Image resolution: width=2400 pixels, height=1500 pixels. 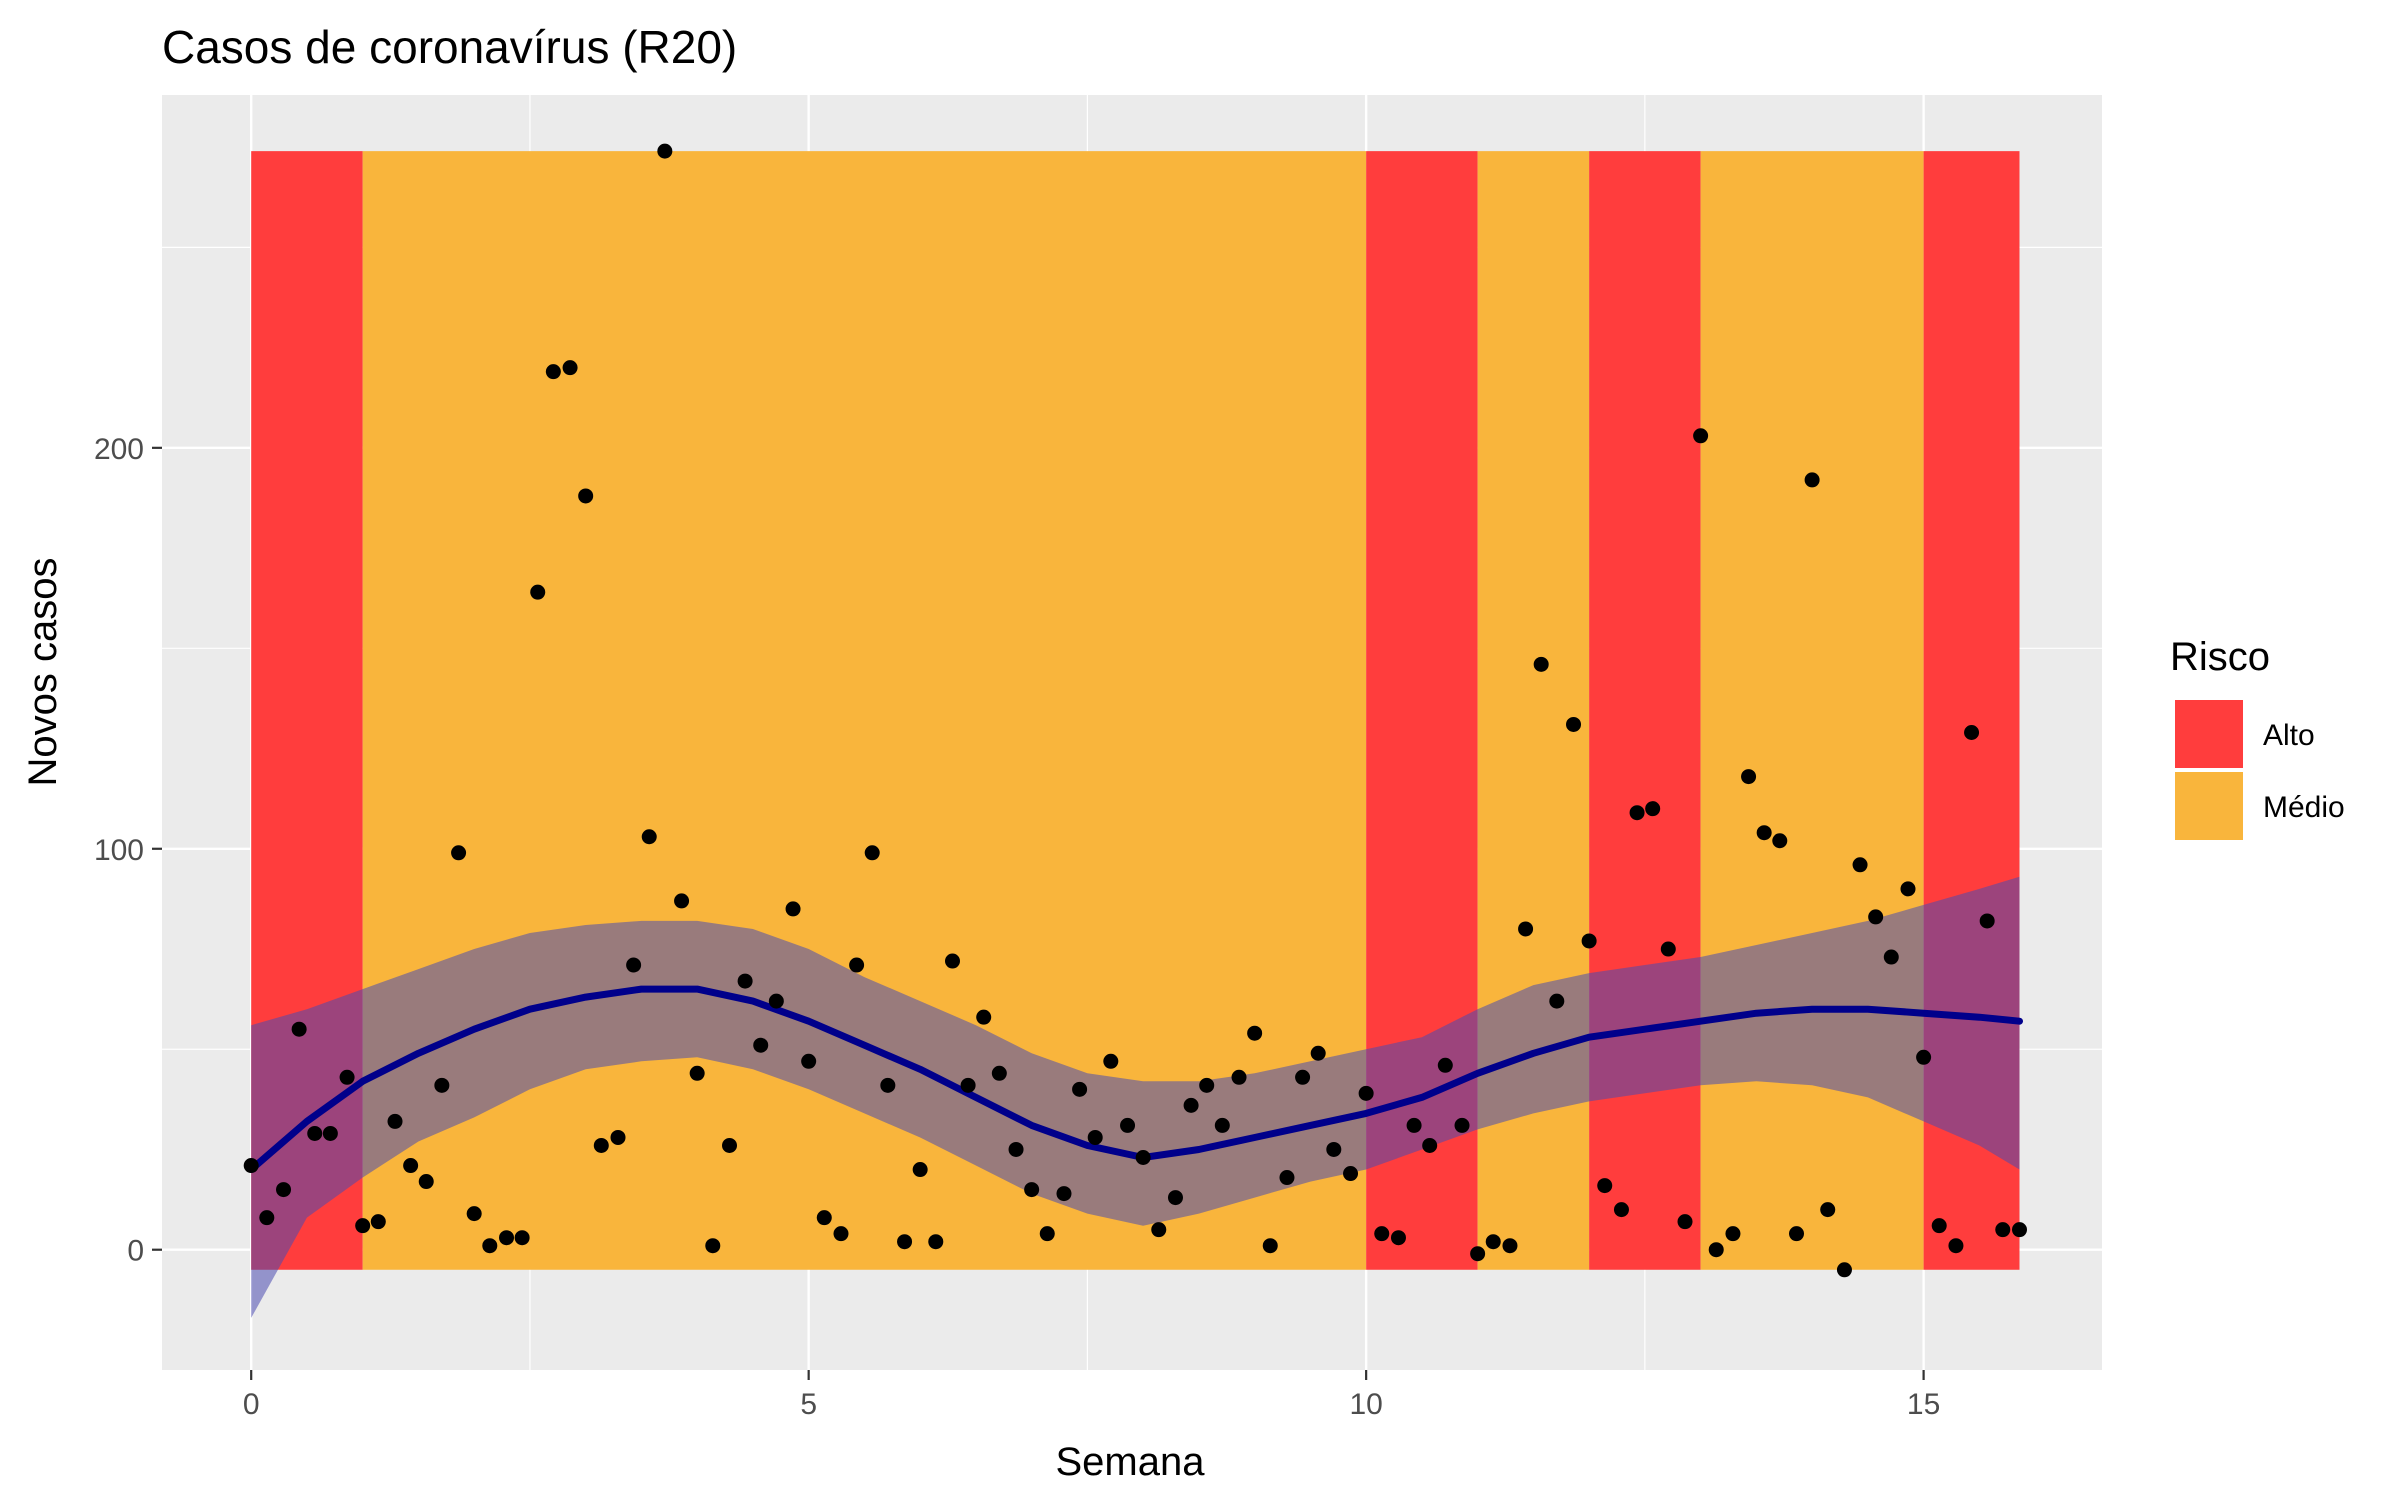 I want to click on legend-label-medio: Médio, so click(x=2304, y=807).